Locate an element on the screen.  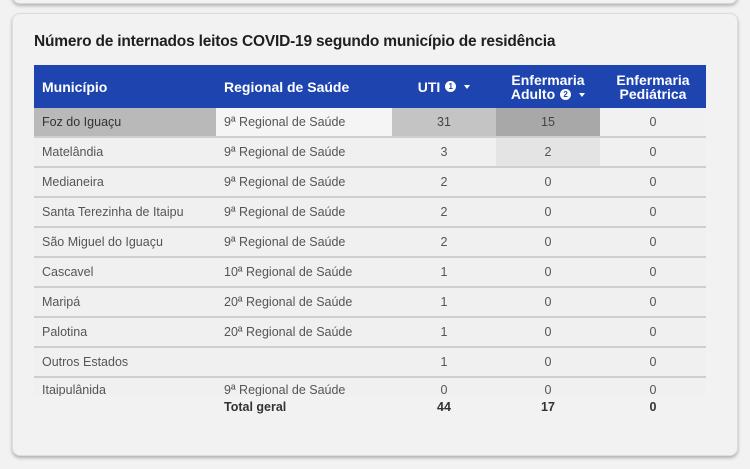
header-enf-ped-line2: Pediátrica is located at coordinates (653, 93).